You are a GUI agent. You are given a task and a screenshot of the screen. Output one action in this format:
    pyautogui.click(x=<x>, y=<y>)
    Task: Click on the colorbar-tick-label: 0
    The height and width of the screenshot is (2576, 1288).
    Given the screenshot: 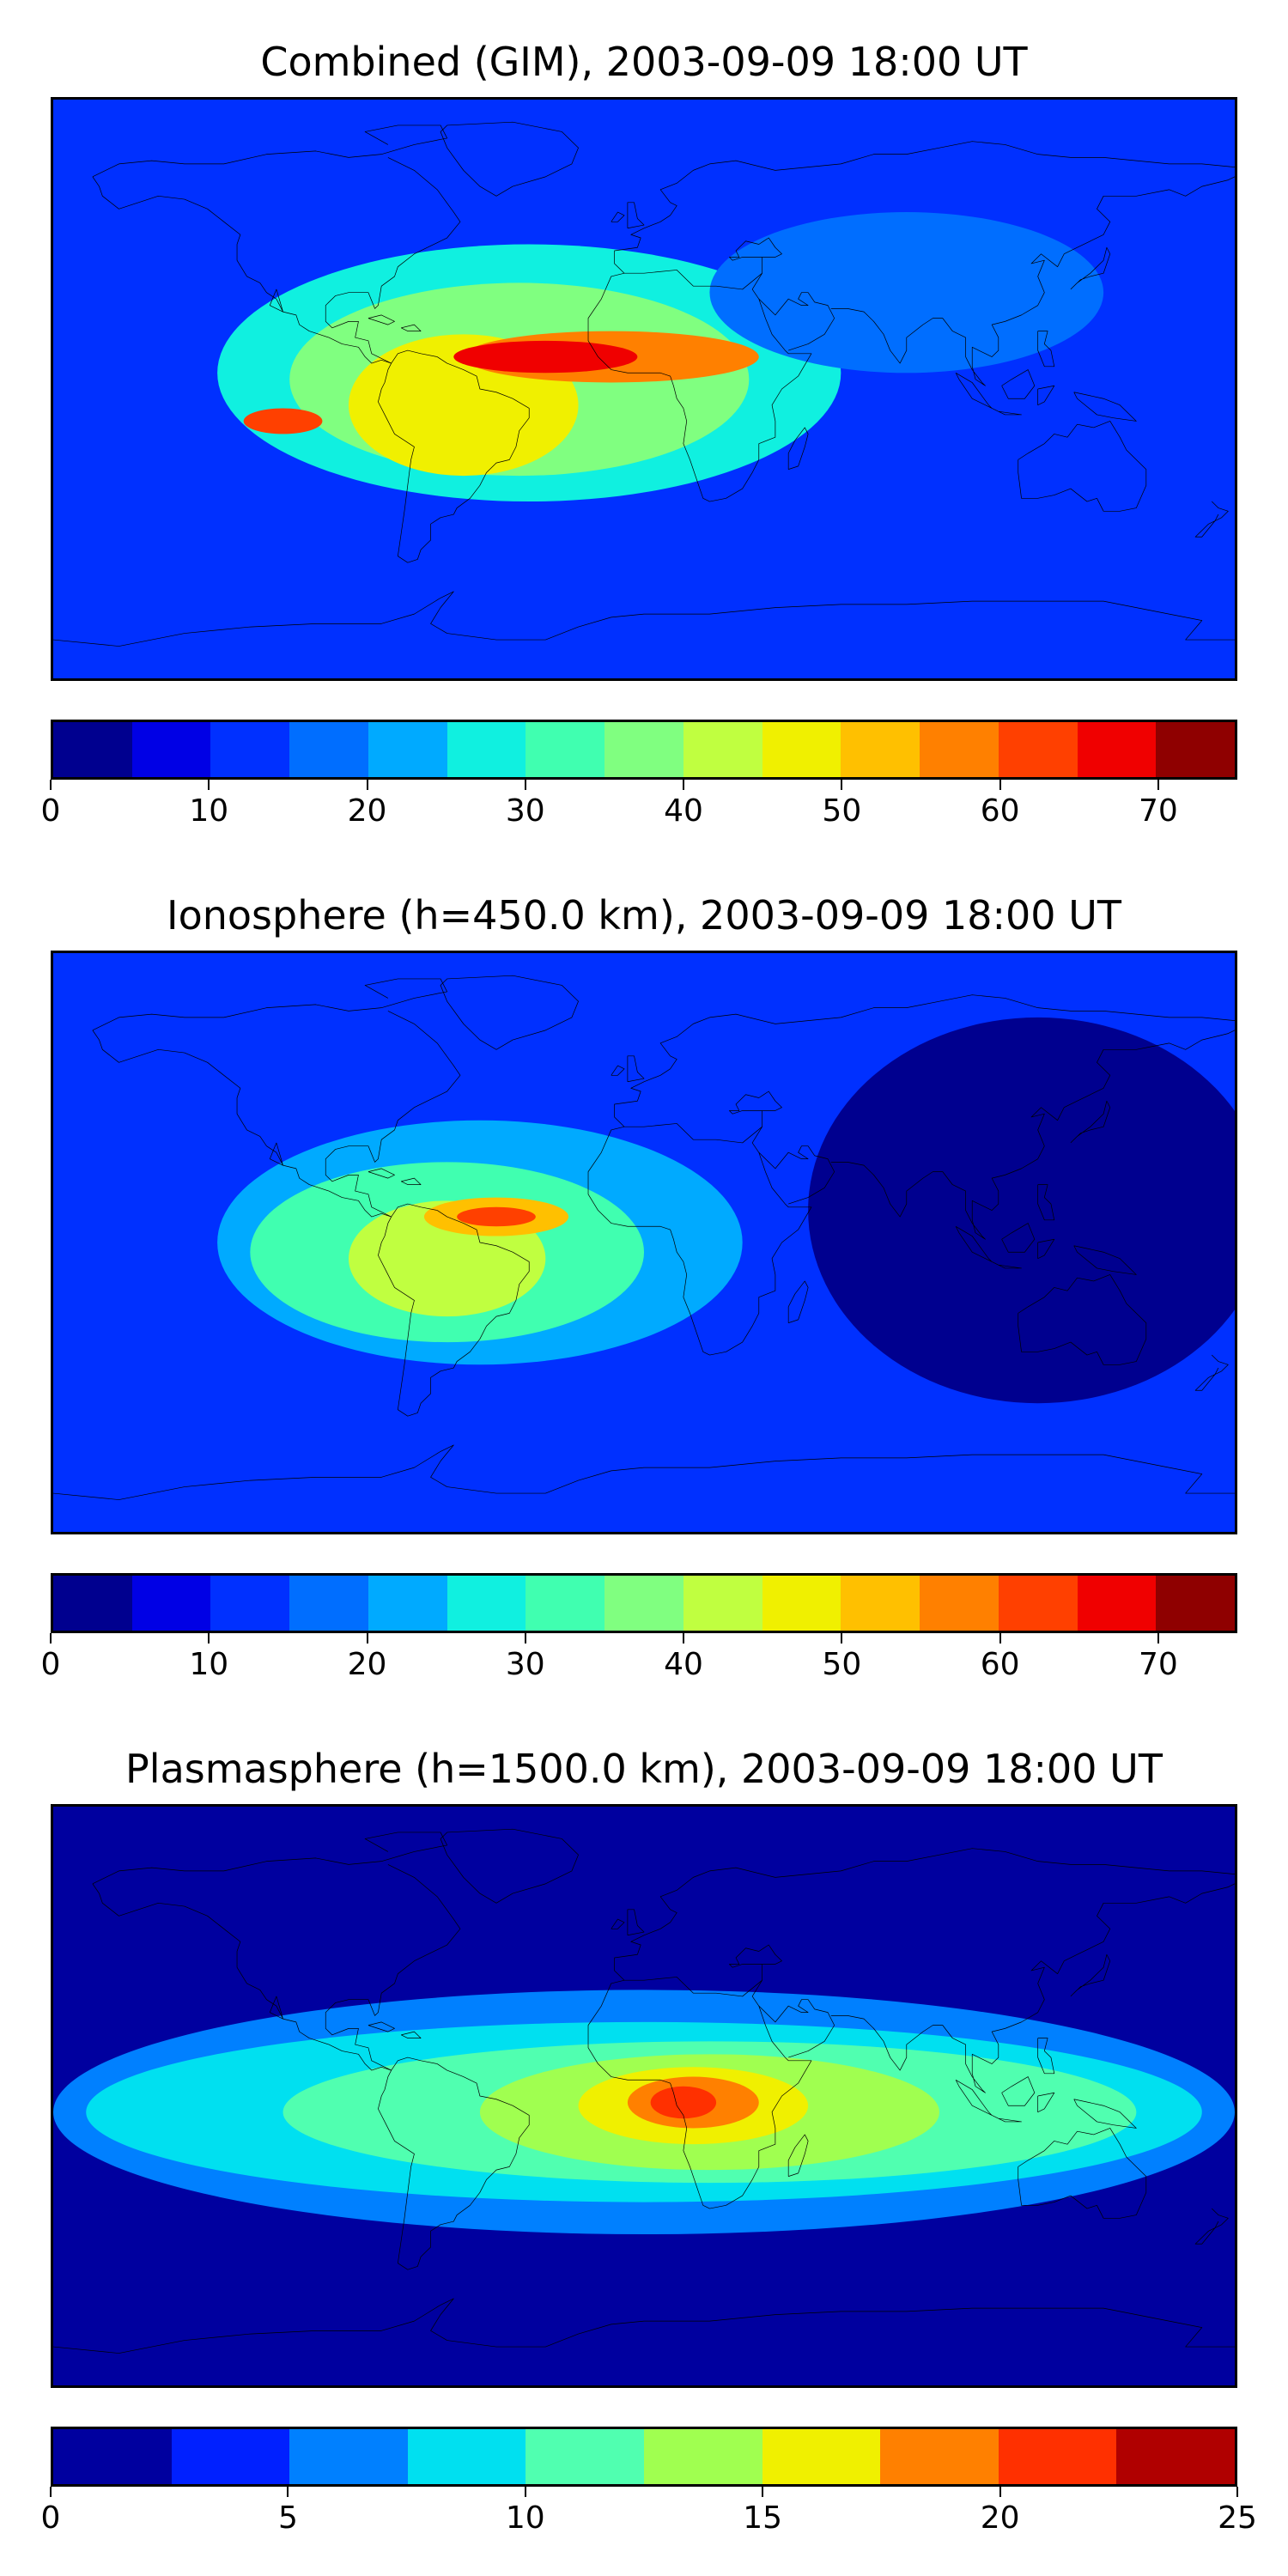 What is the action you would take?
    pyautogui.click(x=50, y=1664)
    